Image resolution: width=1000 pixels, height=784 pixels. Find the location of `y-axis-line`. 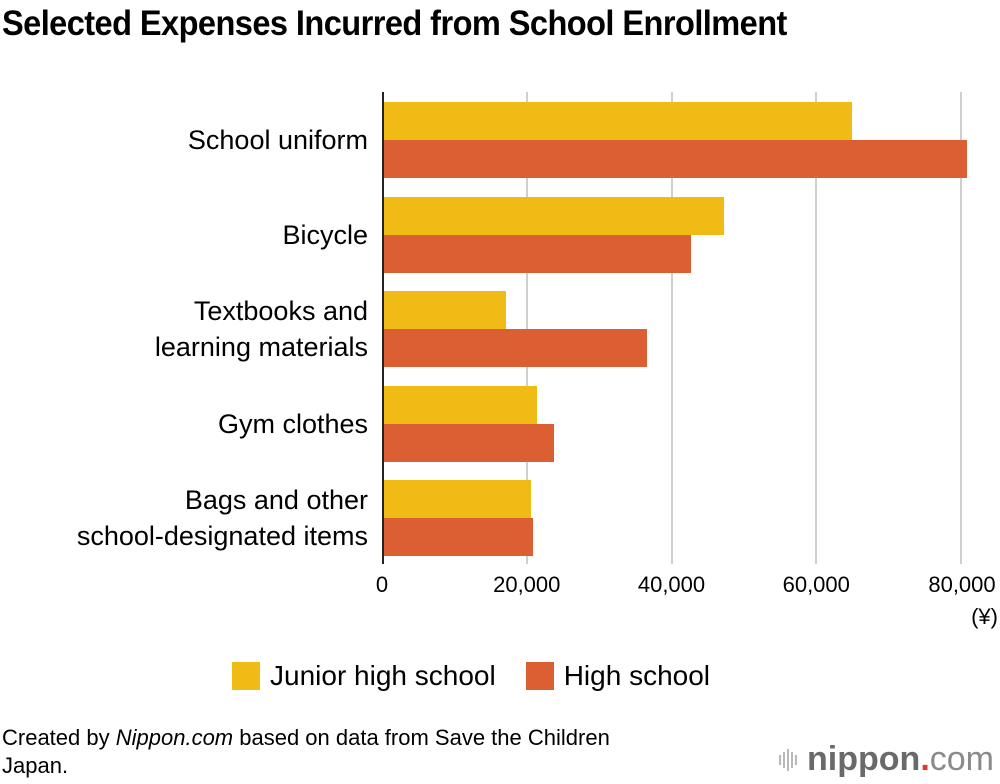

y-axis-line is located at coordinates (383, 328).